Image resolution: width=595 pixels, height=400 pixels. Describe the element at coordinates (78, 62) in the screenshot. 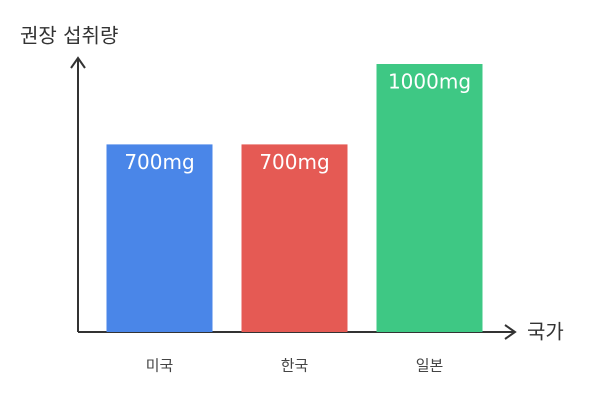

I see `y-axis-arrow` at that location.